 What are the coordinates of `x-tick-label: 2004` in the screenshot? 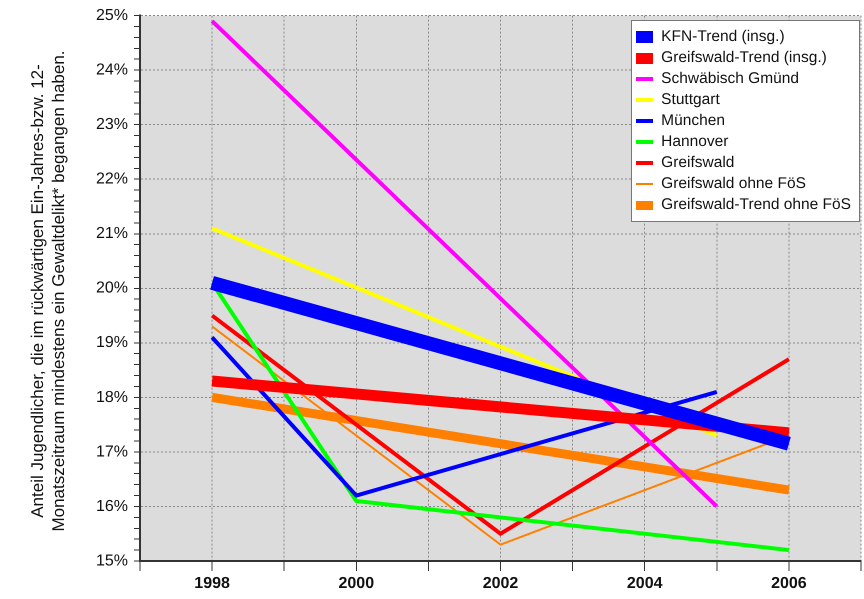 It's located at (644, 583).